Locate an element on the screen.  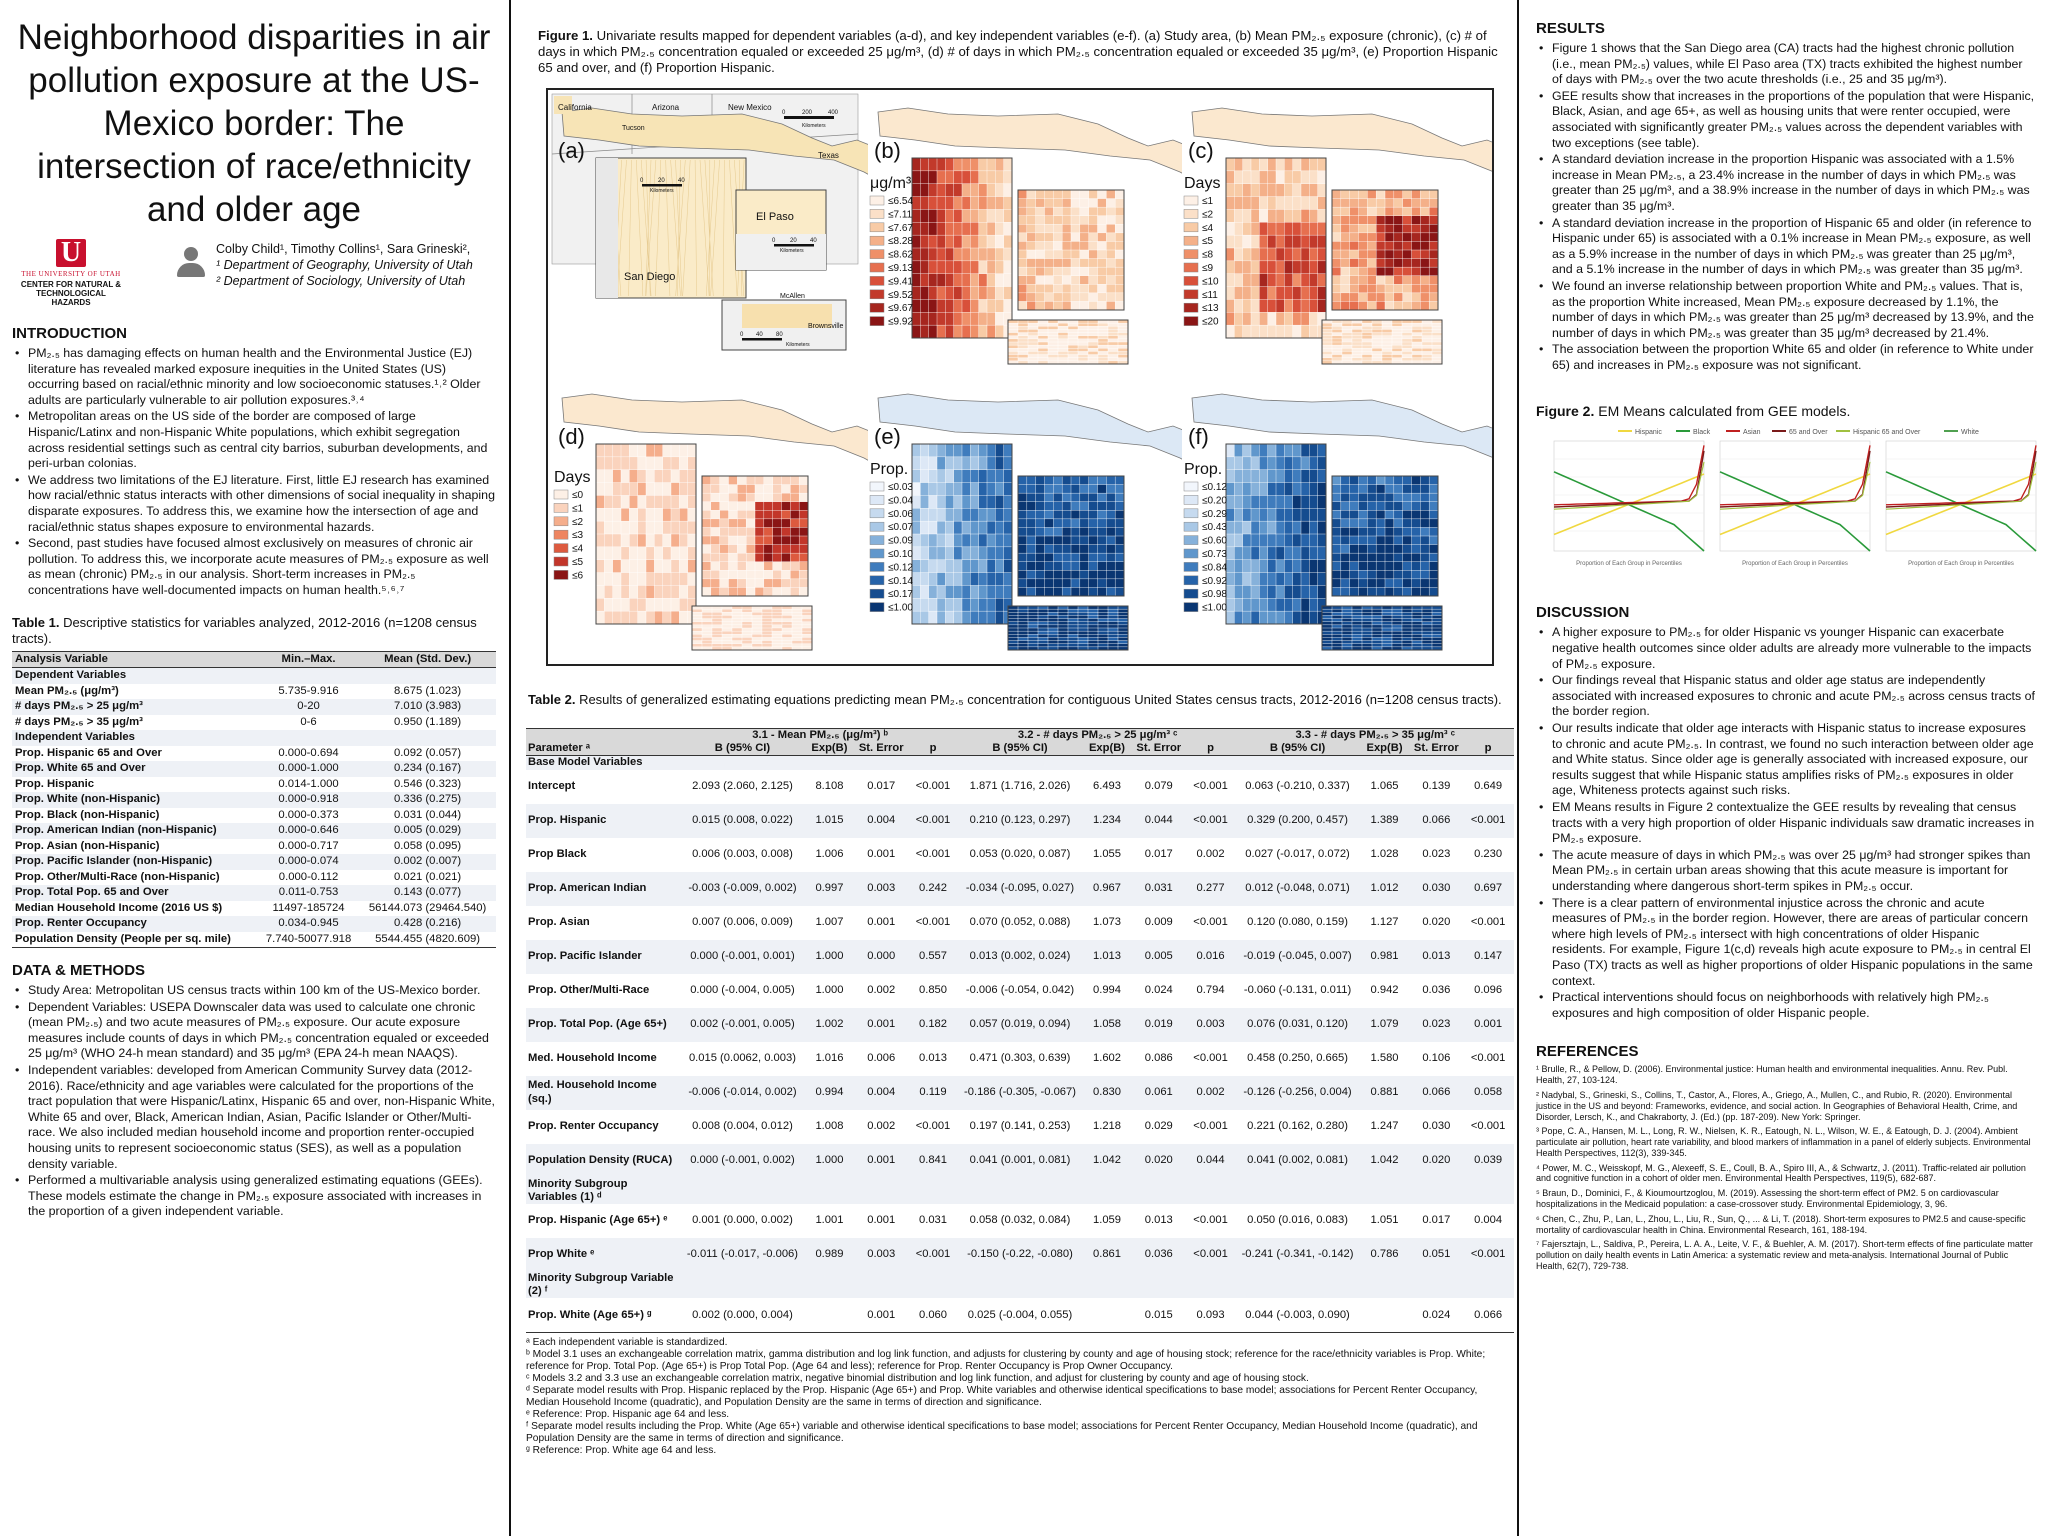
em-means-chart-2: Proportion of Each Group in Percentiles is located at coordinates (1795, 504).